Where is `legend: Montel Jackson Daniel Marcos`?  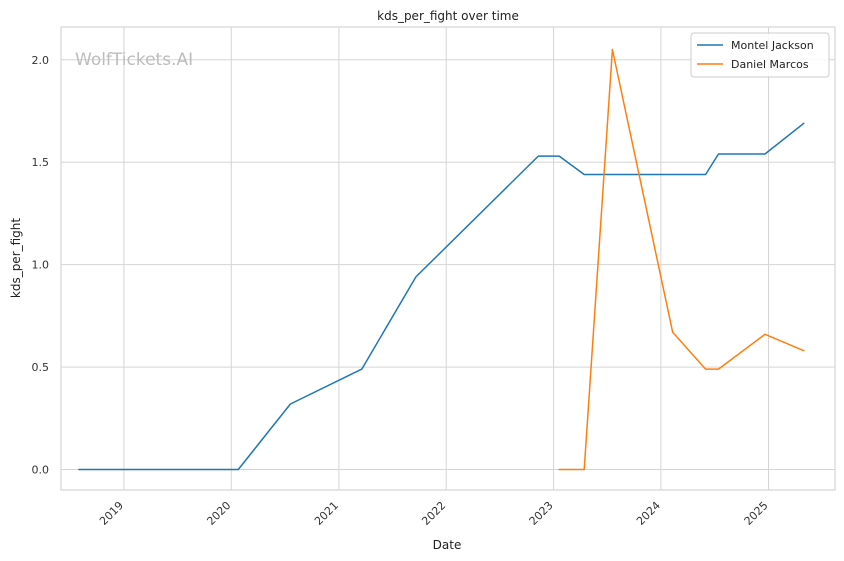
legend: Montel Jackson Daniel Marcos is located at coordinates (760, 55).